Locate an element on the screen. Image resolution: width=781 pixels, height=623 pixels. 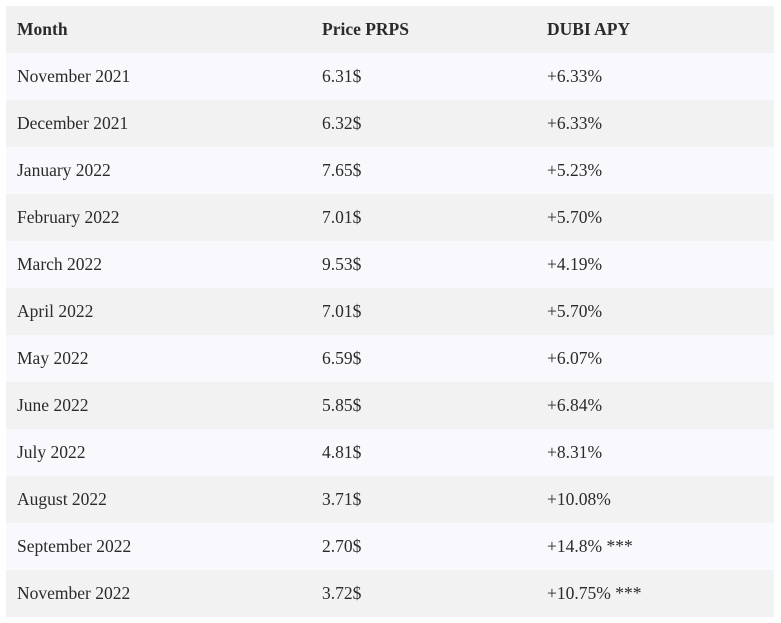
table-head: Month Price PRPS DUBI APY is located at coordinates (390, 29).